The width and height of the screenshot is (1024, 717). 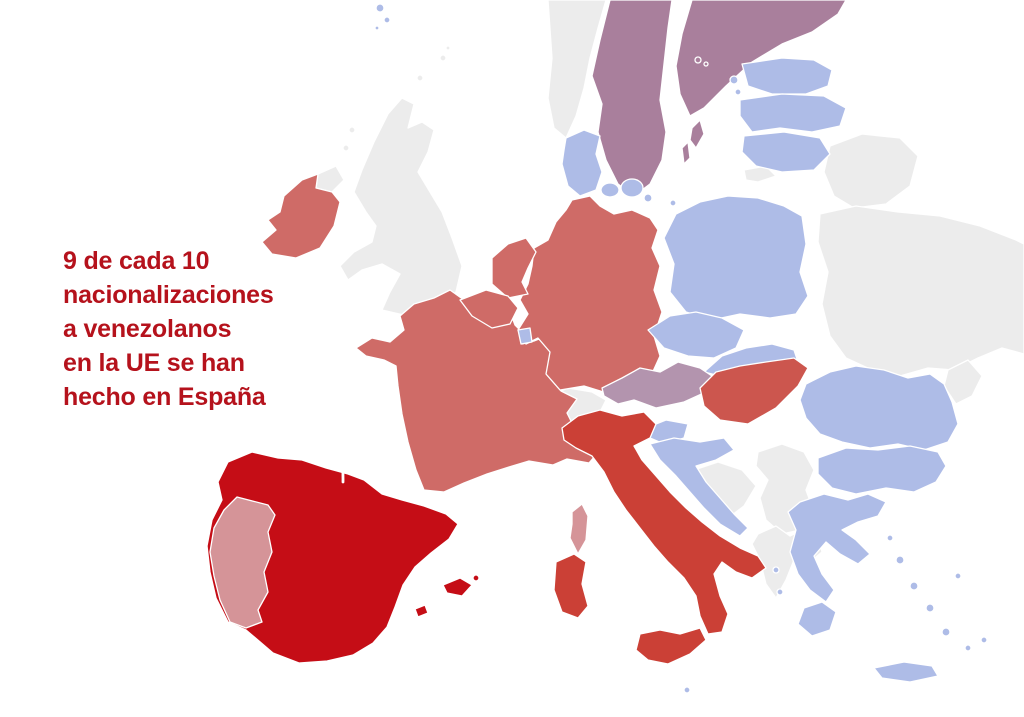 I want to click on country-netherlands, so click(x=514, y=268).